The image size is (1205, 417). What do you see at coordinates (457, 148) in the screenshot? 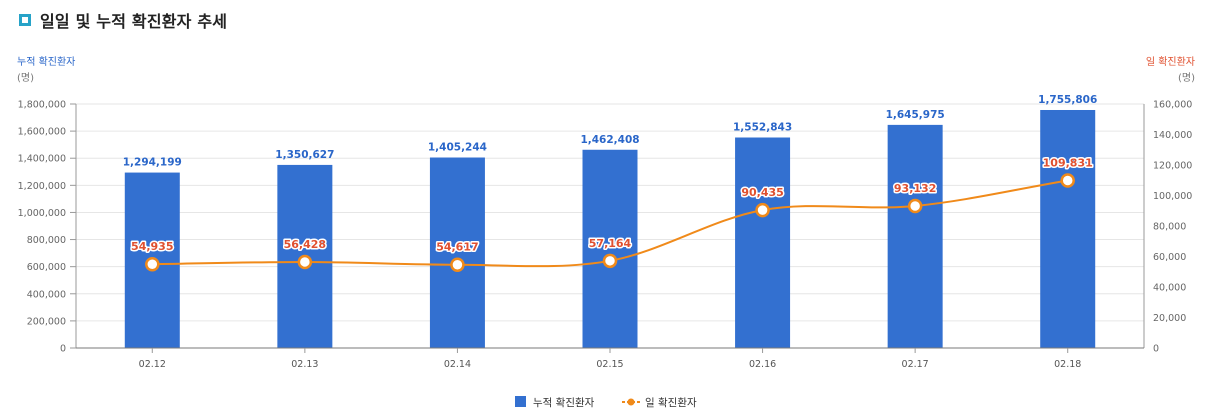
I see `bar-data-label: 1,405,244` at bounding box center [457, 148].